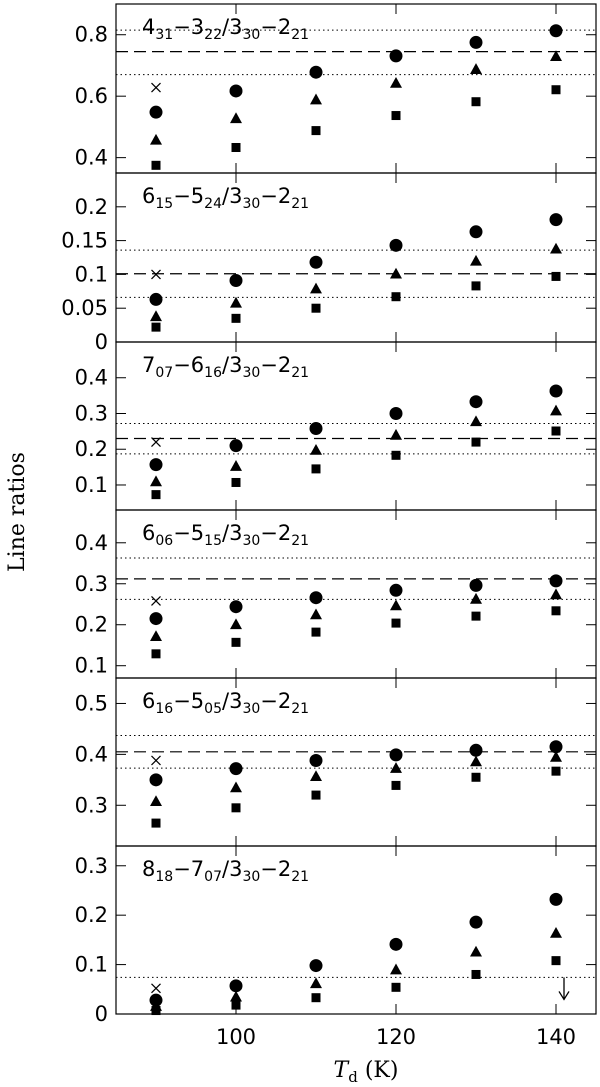 This screenshot has width=600, height=1087. What do you see at coordinates (225, 367) in the screenshot?
I see `panel-title: 707−616/330−221` at bounding box center [225, 367].